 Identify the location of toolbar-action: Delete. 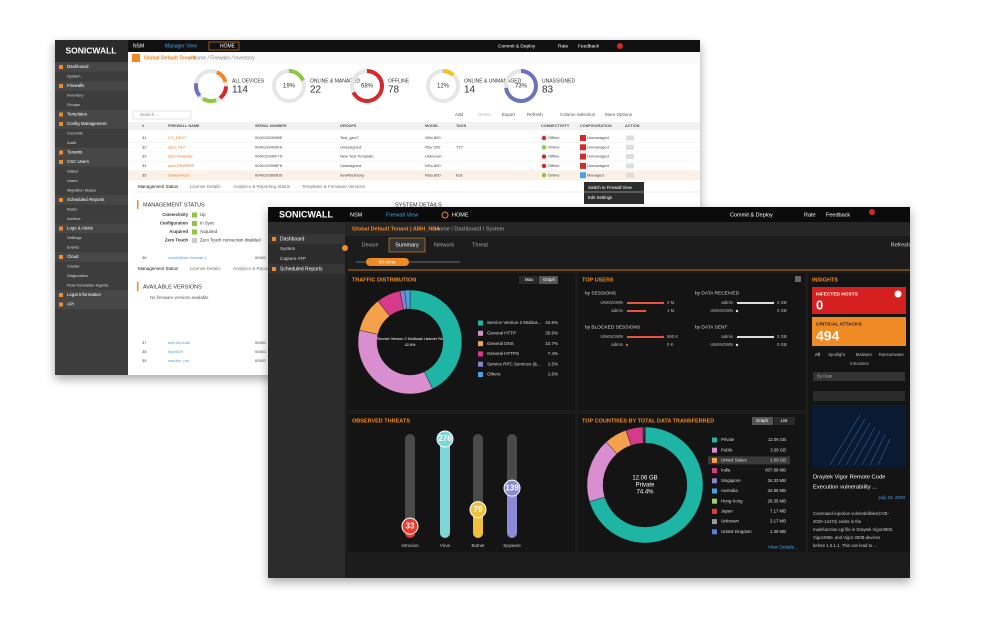
(485, 114).